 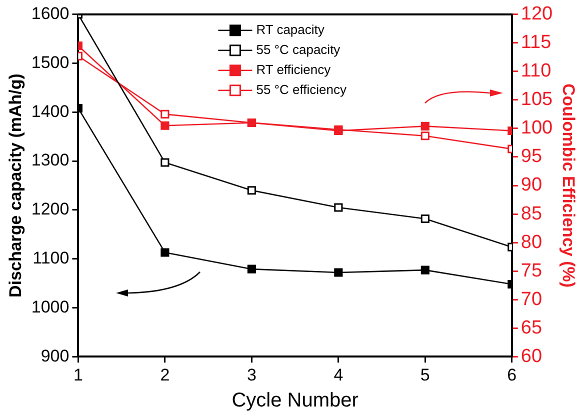 I want to click on legend-label: 55 °C efficiency, so click(x=301, y=89).